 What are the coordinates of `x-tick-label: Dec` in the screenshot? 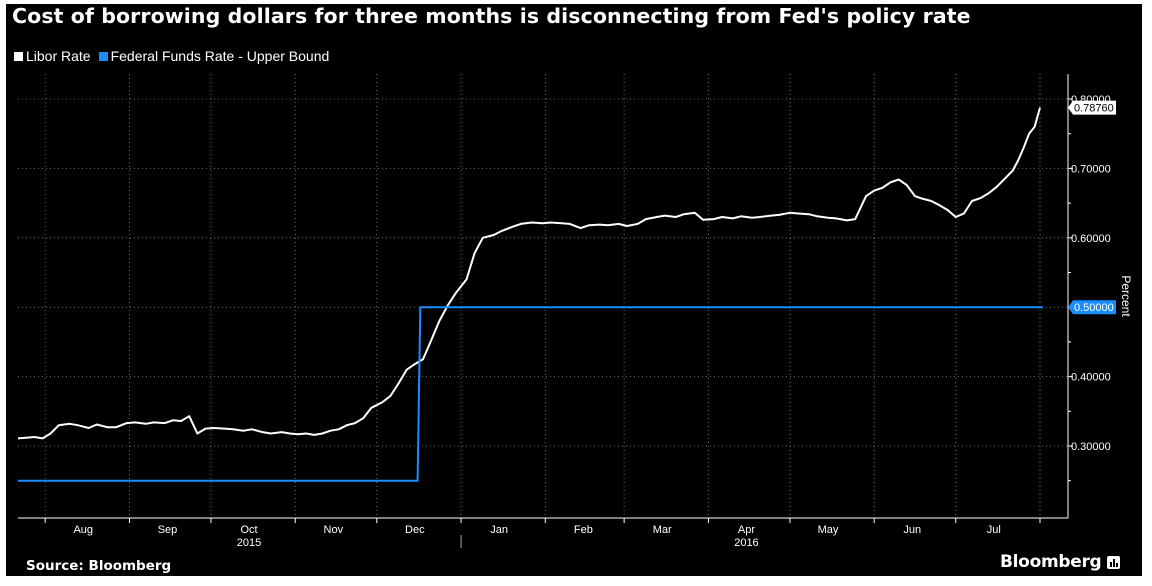 It's located at (415, 530).